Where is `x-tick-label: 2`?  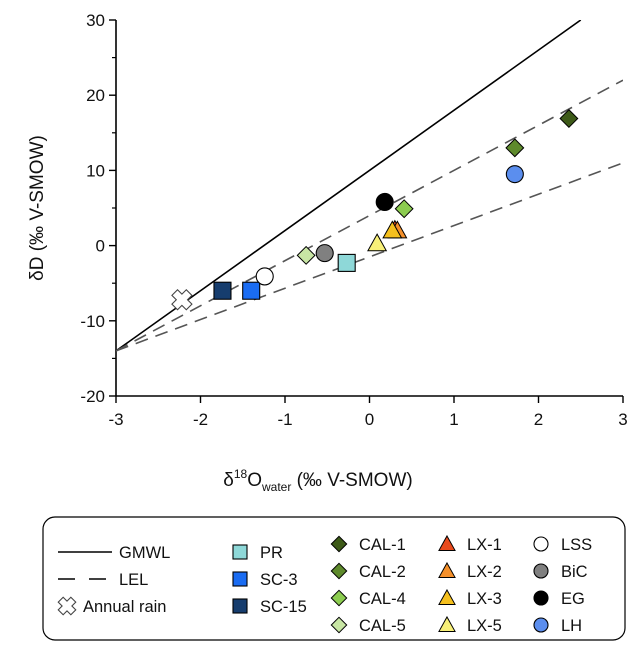
x-tick-label: 2 is located at coordinates (538, 419).